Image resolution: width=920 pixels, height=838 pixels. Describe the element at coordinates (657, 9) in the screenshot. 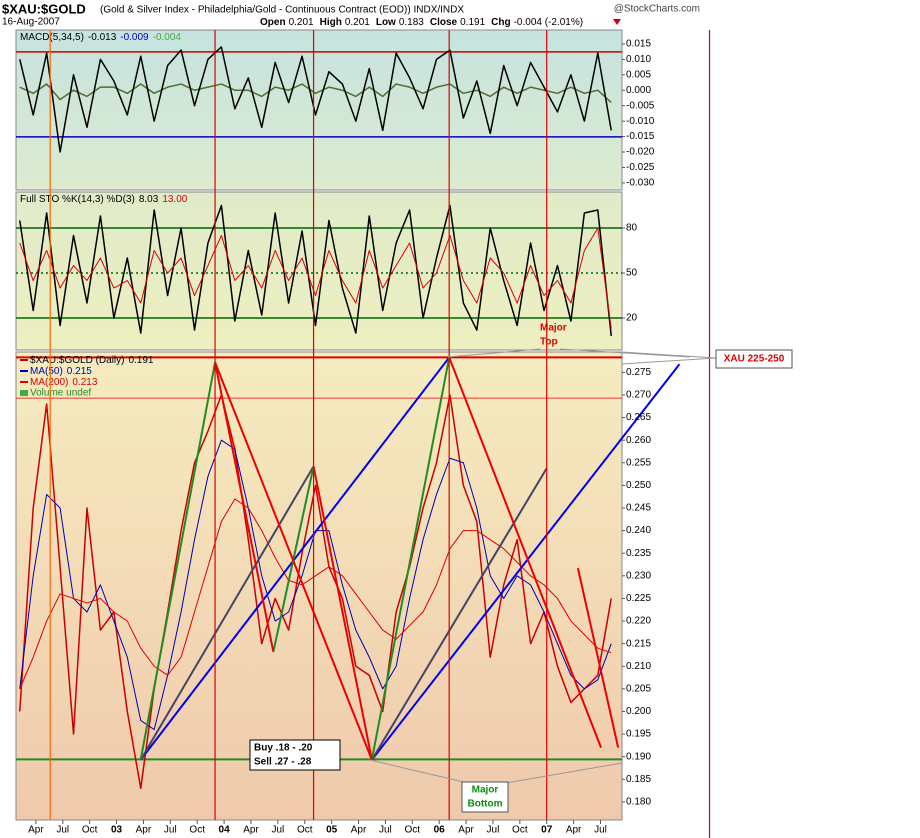

I see `source: @StockCharts.com` at that location.